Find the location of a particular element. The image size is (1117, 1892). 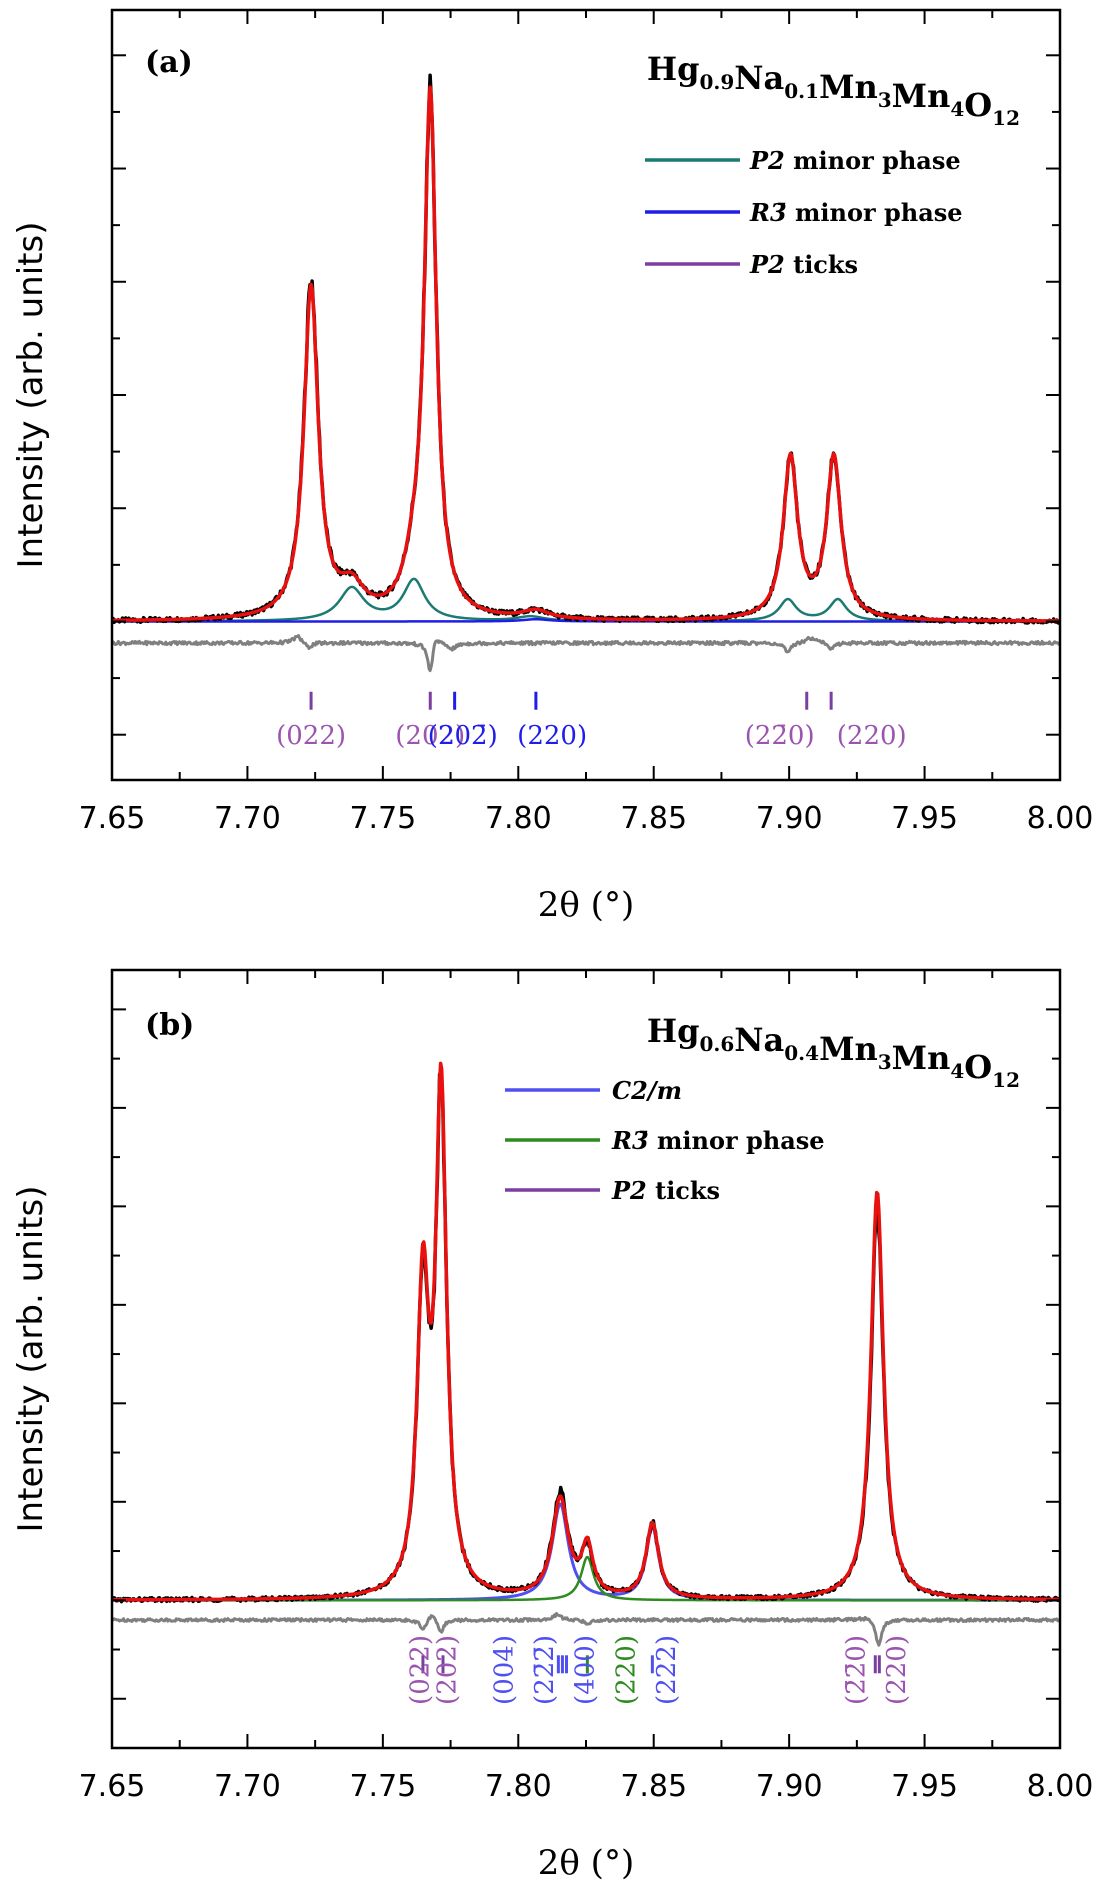

legend-label: C2/m is located at coordinates (647, 1090).